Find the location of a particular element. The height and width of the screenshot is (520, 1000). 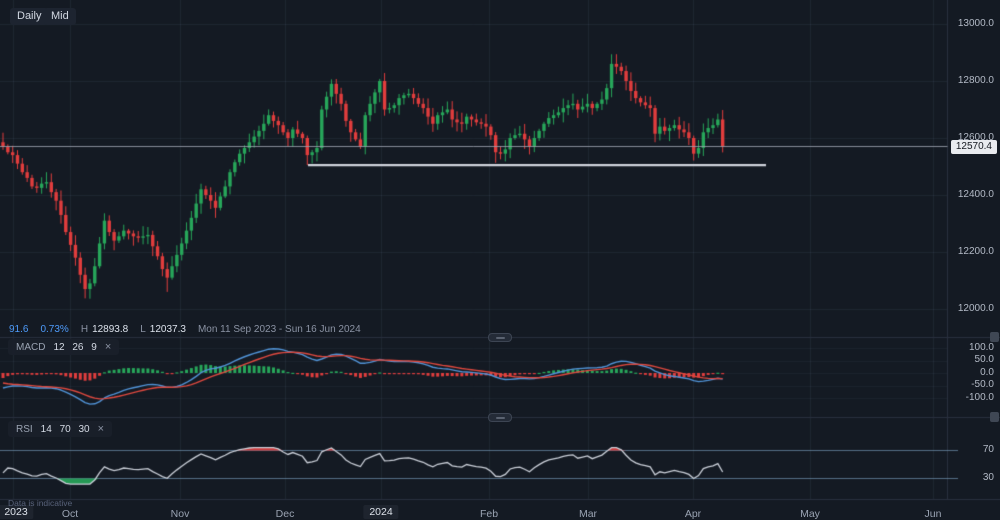

rsi-axis-label: 70 is located at coordinates (988, 449).